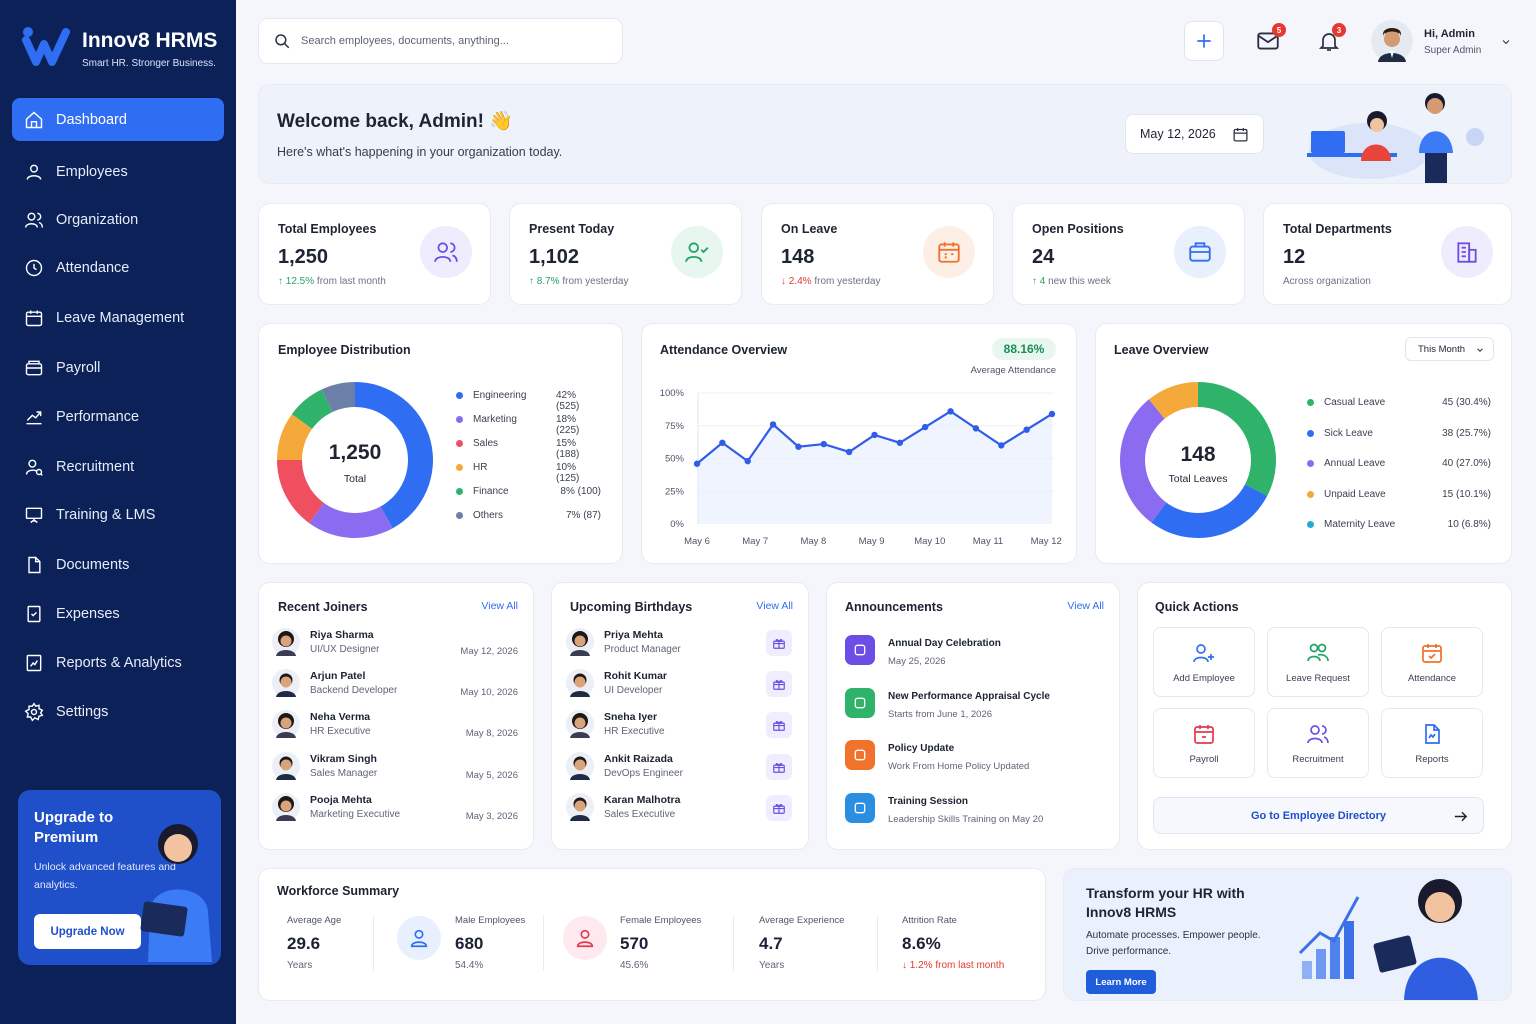 The height and width of the screenshot is (1024, 1536). Describe the element at coordinates (921, 748) in the screenshot. I see `announcement-title: Policy Update` at that location.